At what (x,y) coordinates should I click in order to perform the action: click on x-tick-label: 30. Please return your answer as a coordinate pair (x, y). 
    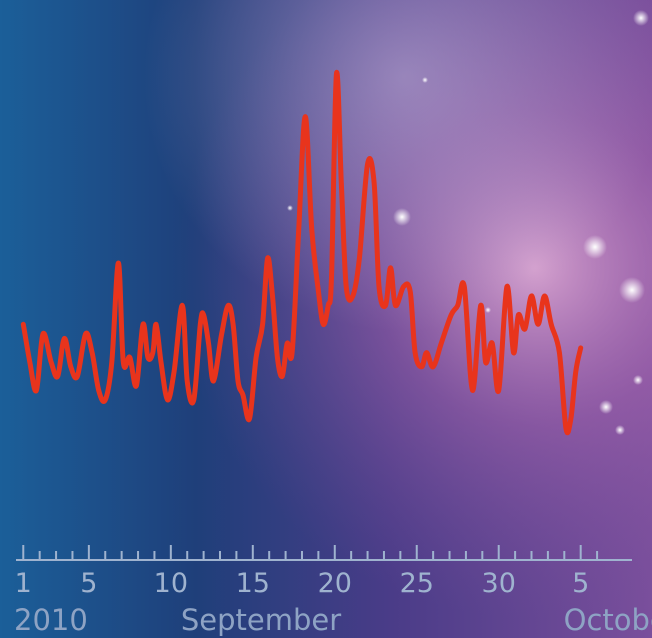
    Looking at the image, I should click on (499, 583).